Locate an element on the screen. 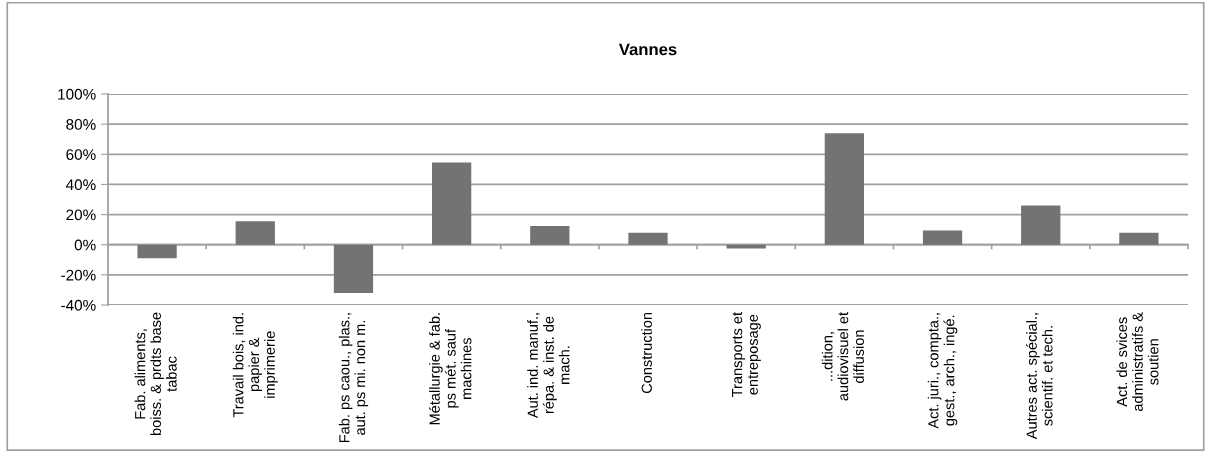 The width and height of the screenshot is (1211, 452). x-tick-label: Fab. aliments, boiss. & prdts base tabac is located at coordinates (155, 374).